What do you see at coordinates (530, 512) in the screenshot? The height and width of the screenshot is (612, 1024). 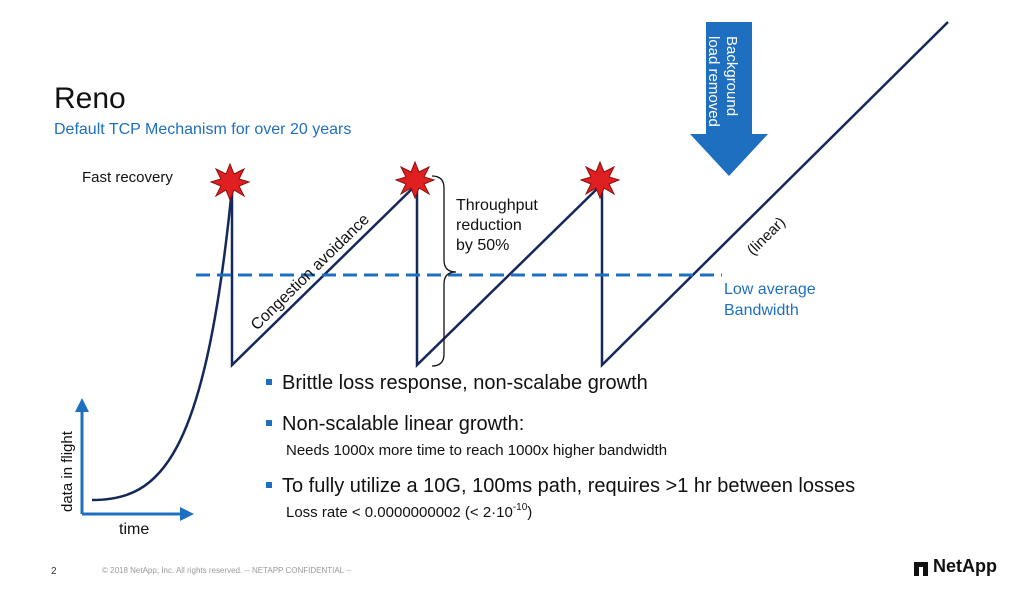 I see `loss-rate-suffix: )` at bounding box center [530, 512].